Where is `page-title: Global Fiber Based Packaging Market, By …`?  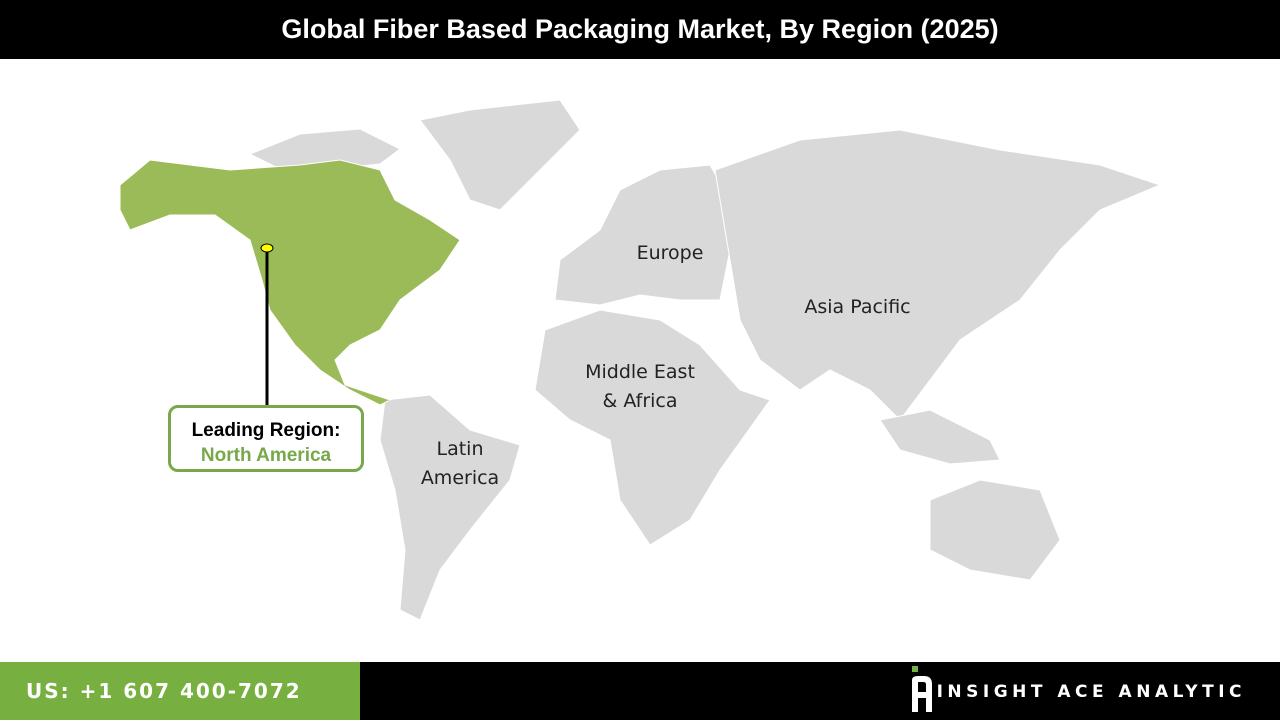
page-title: Global Fiber Based Packaging Market, By … is located at coordinates (640, 29).